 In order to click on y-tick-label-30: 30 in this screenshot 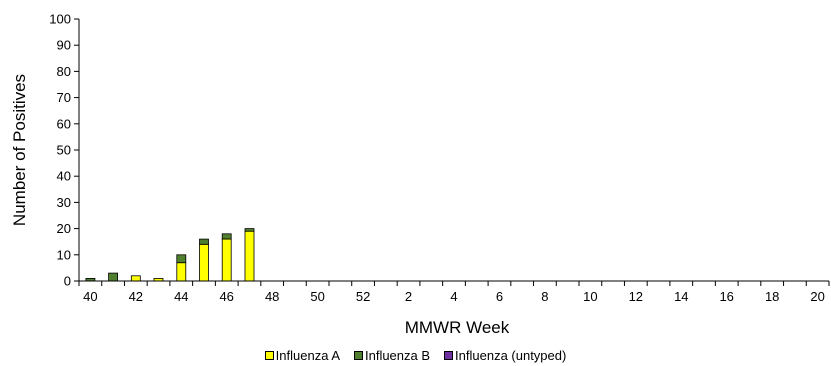, I will do `click(64, 202)`.